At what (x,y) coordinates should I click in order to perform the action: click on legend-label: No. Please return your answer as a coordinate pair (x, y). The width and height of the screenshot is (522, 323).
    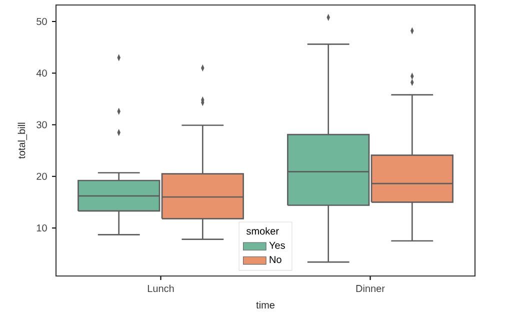
    Looking at the image, I should click on (276, 260).